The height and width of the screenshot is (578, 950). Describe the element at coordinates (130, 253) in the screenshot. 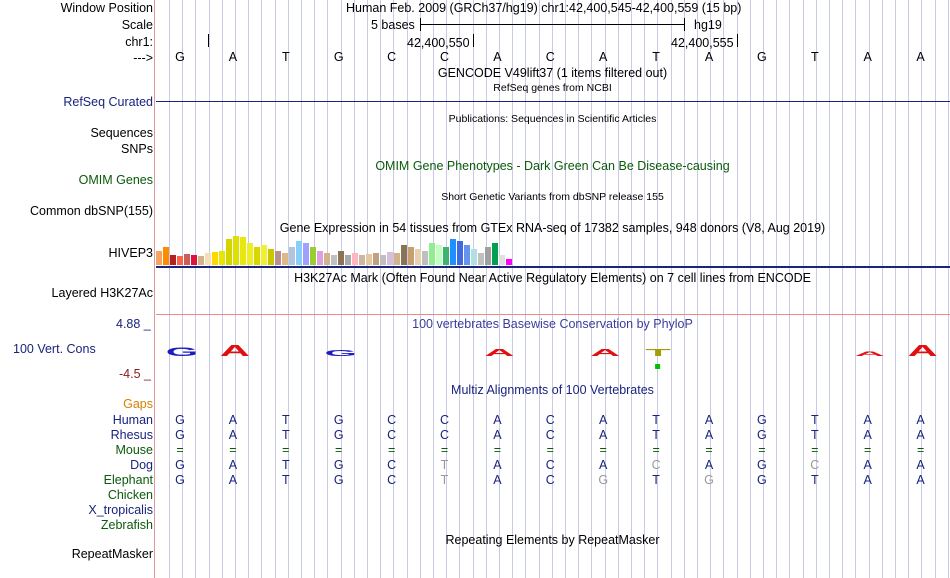

I see `gtex-gene-label: HIVEP3` at that location.